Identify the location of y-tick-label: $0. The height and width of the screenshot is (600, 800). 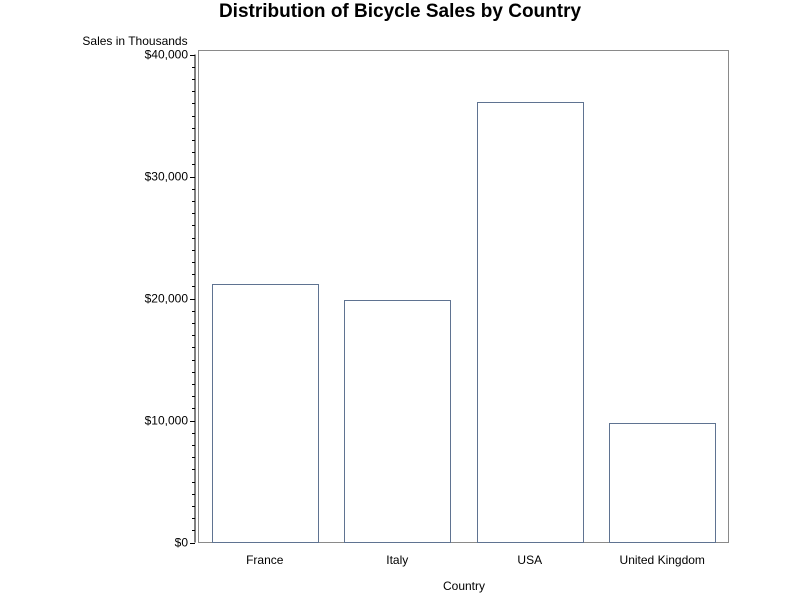
(182, 543).